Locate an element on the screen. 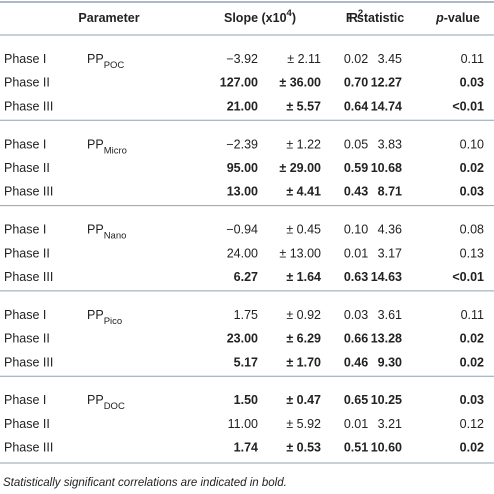 This screenshot has width=494, height=494. header-r2-part: 2 is located at coordinates (360, 13).